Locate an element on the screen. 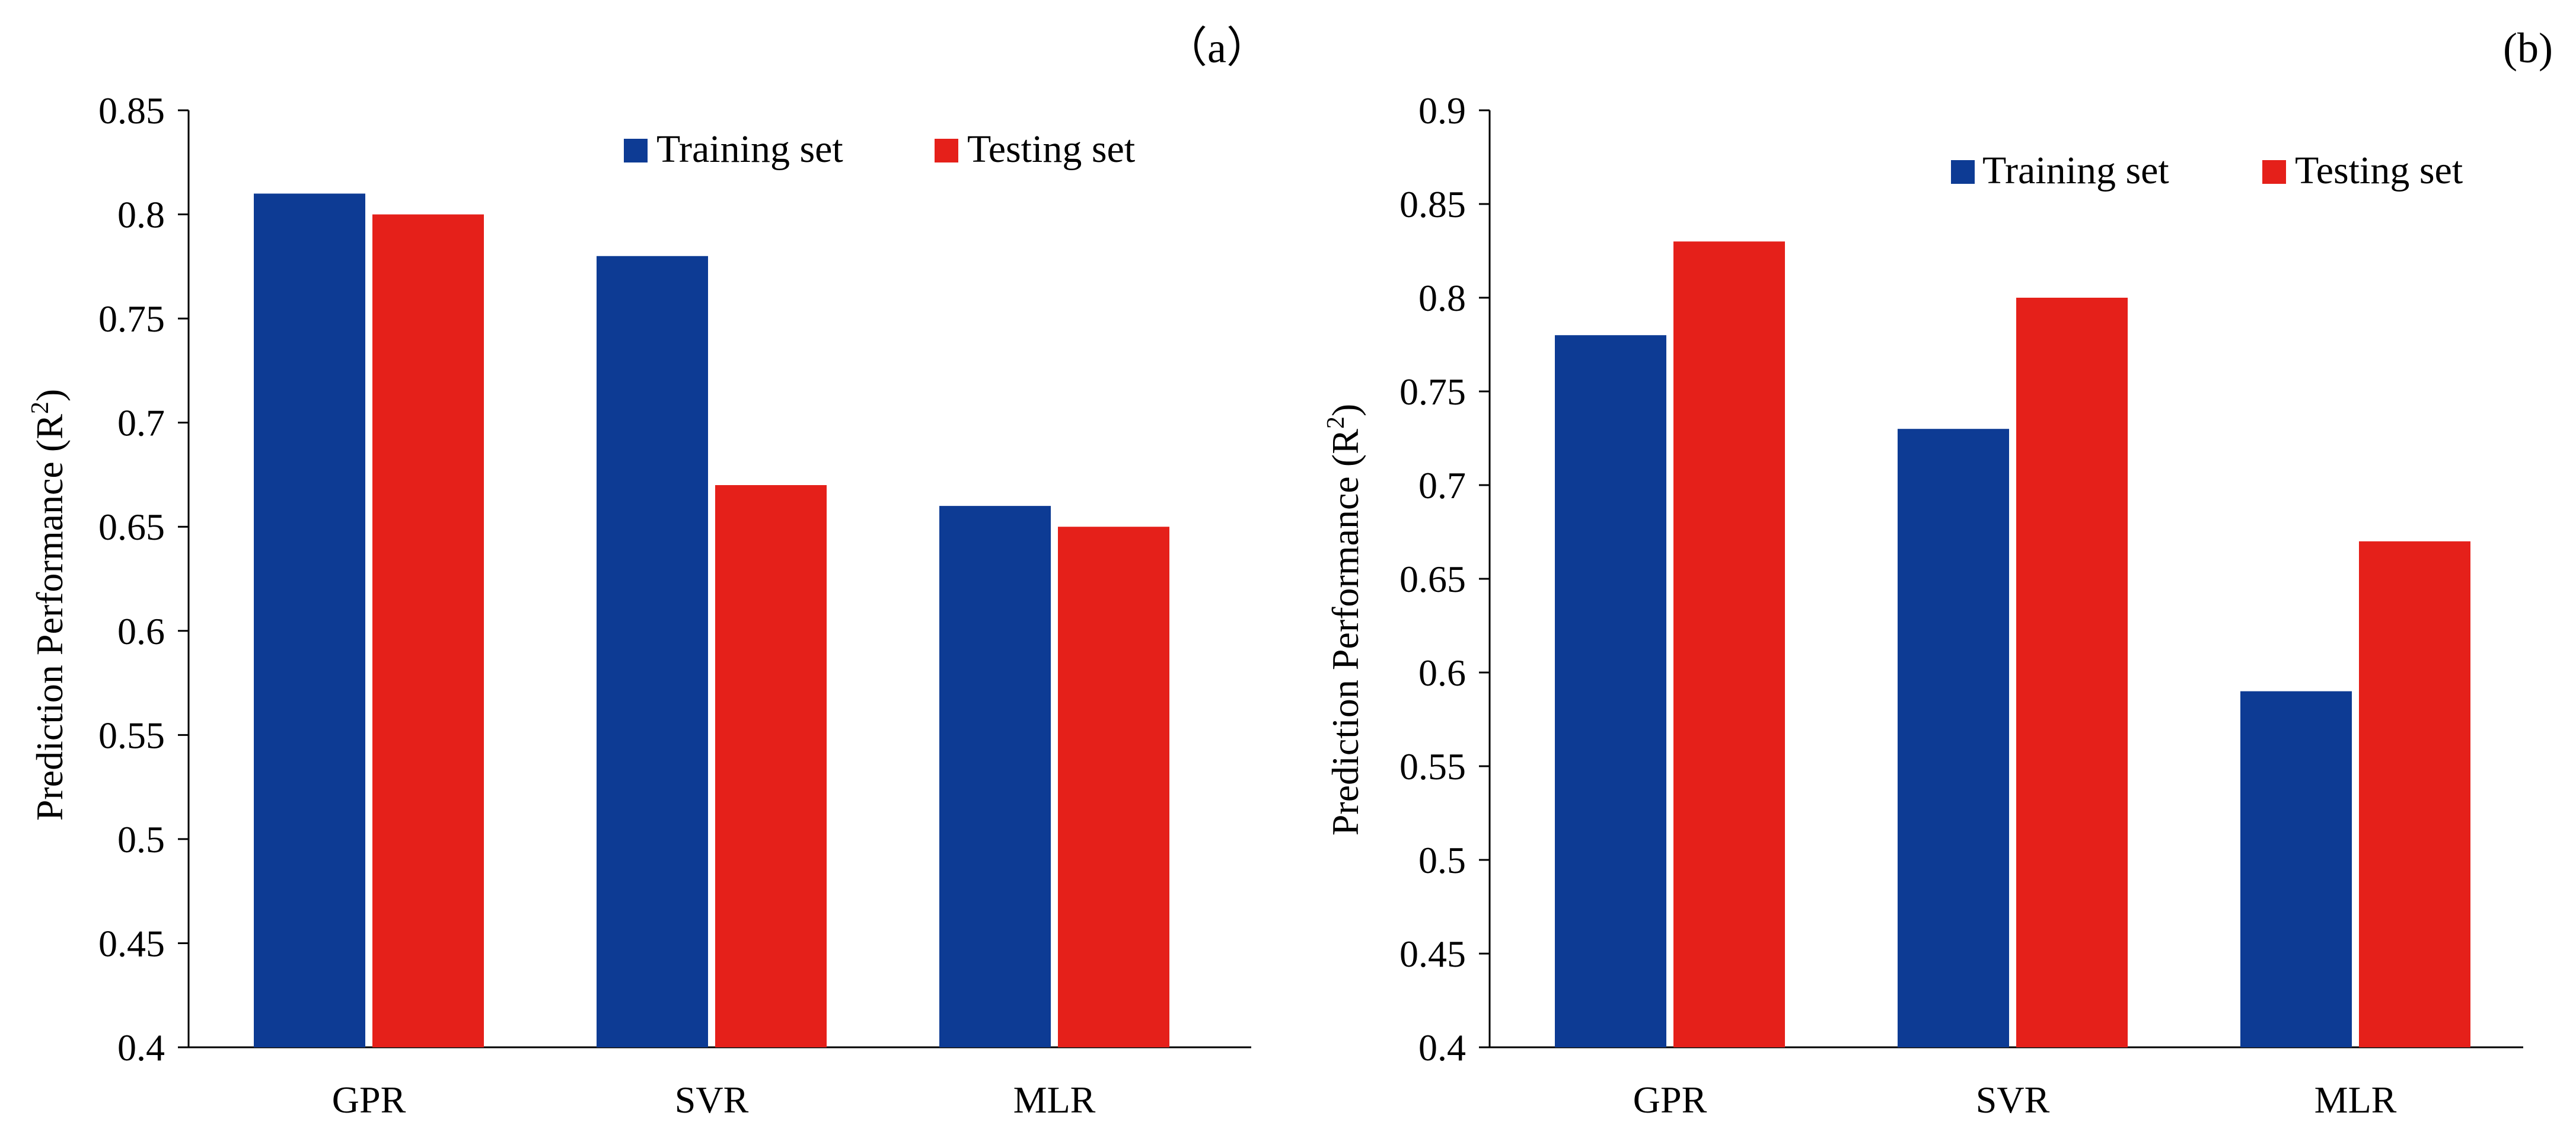  x-categories-b: GPR SVR MLR is located at coordinates (2015, 1100).